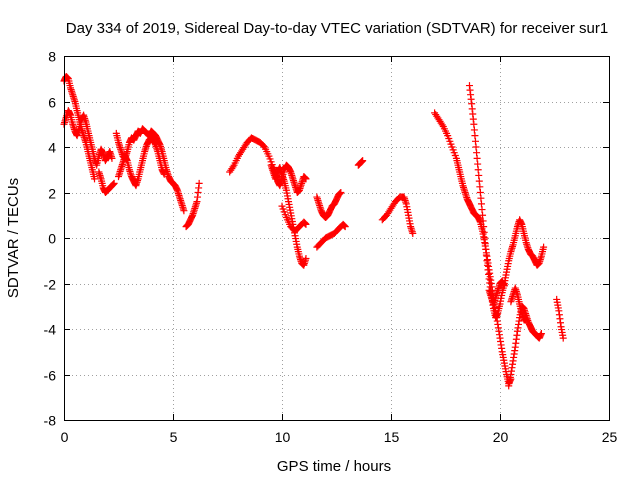  What do you see at coordinates (52, 57) in the screenshot?
I see `y-tick-label: 8` at bounding box center [52, 57].